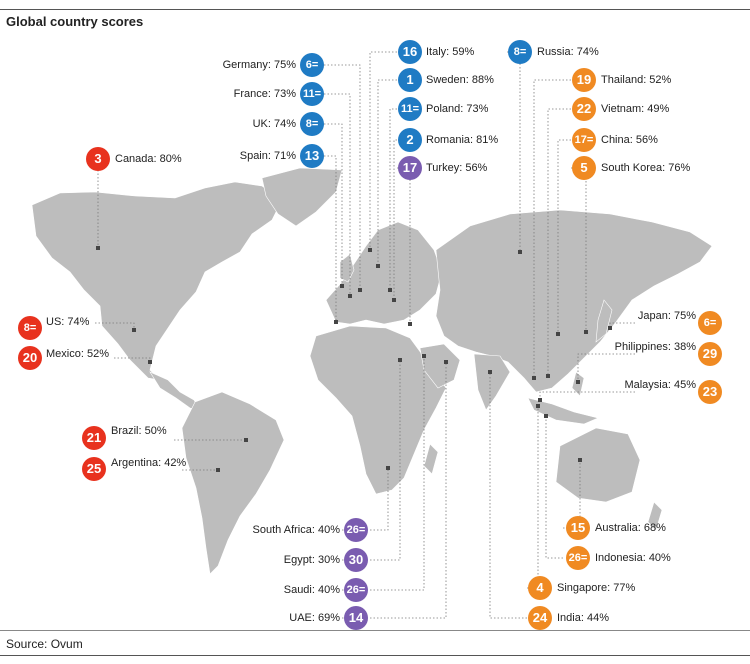 This screenshot has width=750, height=664. Describe the element at coordinates (710, 323) in the screenshot. I see `rank-badge-japan: 6=` at that location.